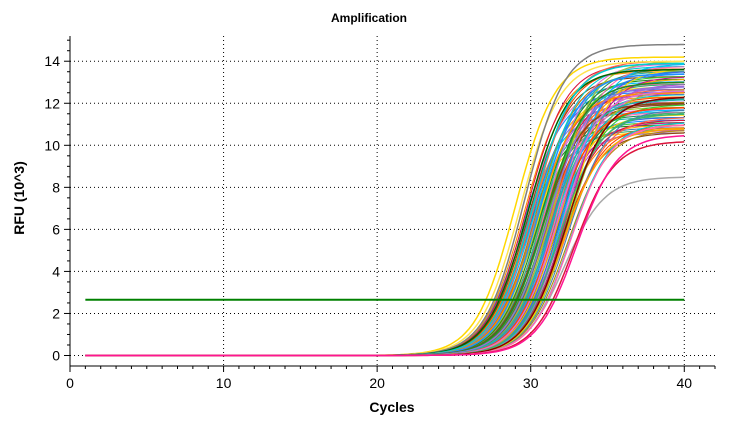  What do you see at coordinates (56, 229) in the screenshot?
I see `y-tick-label: 6` at bounding box center [56, 229].